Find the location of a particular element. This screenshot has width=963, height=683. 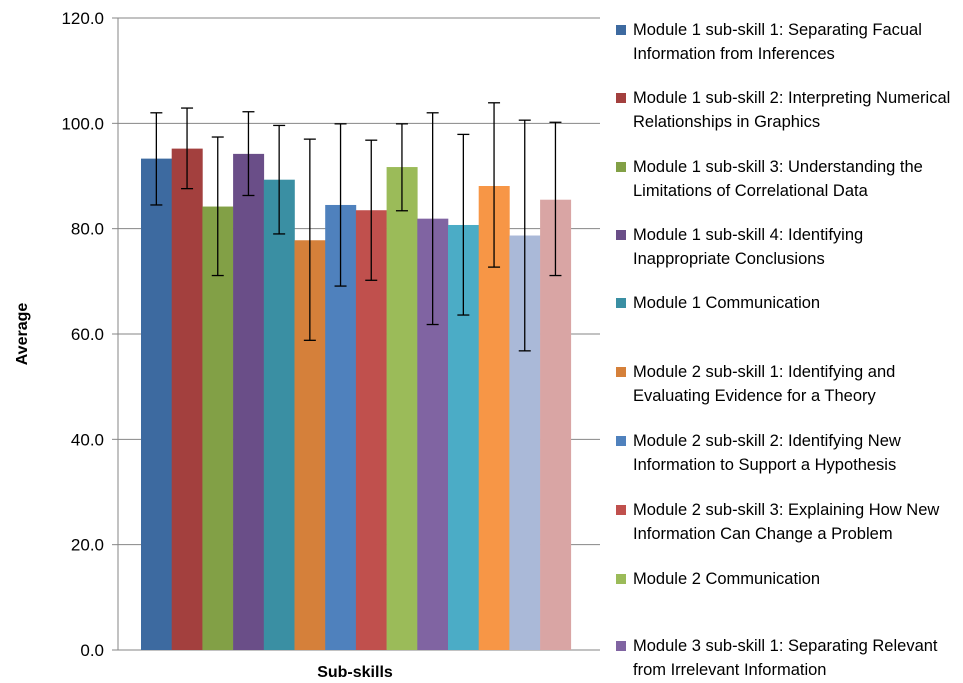

y-tick-label: 120.0 is located at coordinates (82, 18).